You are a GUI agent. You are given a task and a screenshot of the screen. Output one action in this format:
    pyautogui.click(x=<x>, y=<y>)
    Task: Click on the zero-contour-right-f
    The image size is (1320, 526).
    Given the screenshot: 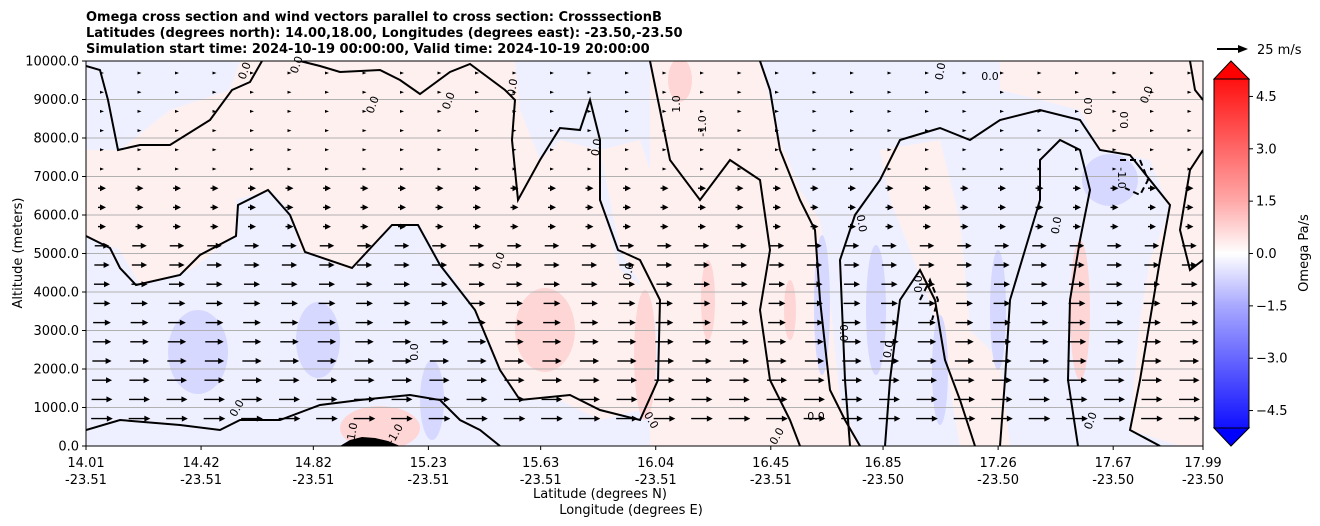 What is the action you would take?
    pyautogui.click(x=1190, y=210)
    